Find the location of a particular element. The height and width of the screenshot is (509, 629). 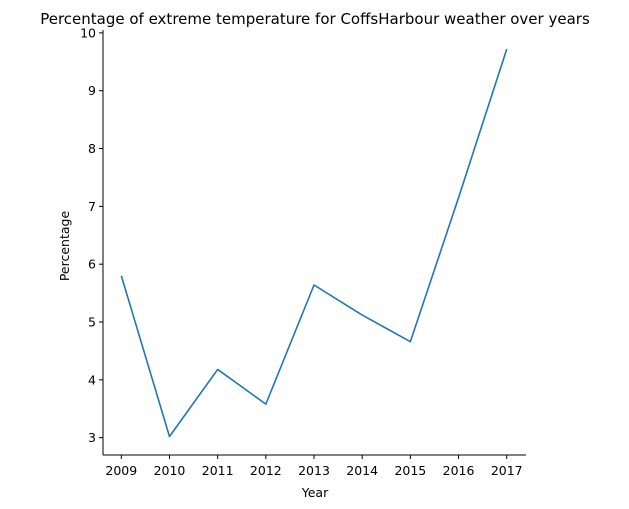

x-tick-label: 2015 is located at coordinates (410, 470).